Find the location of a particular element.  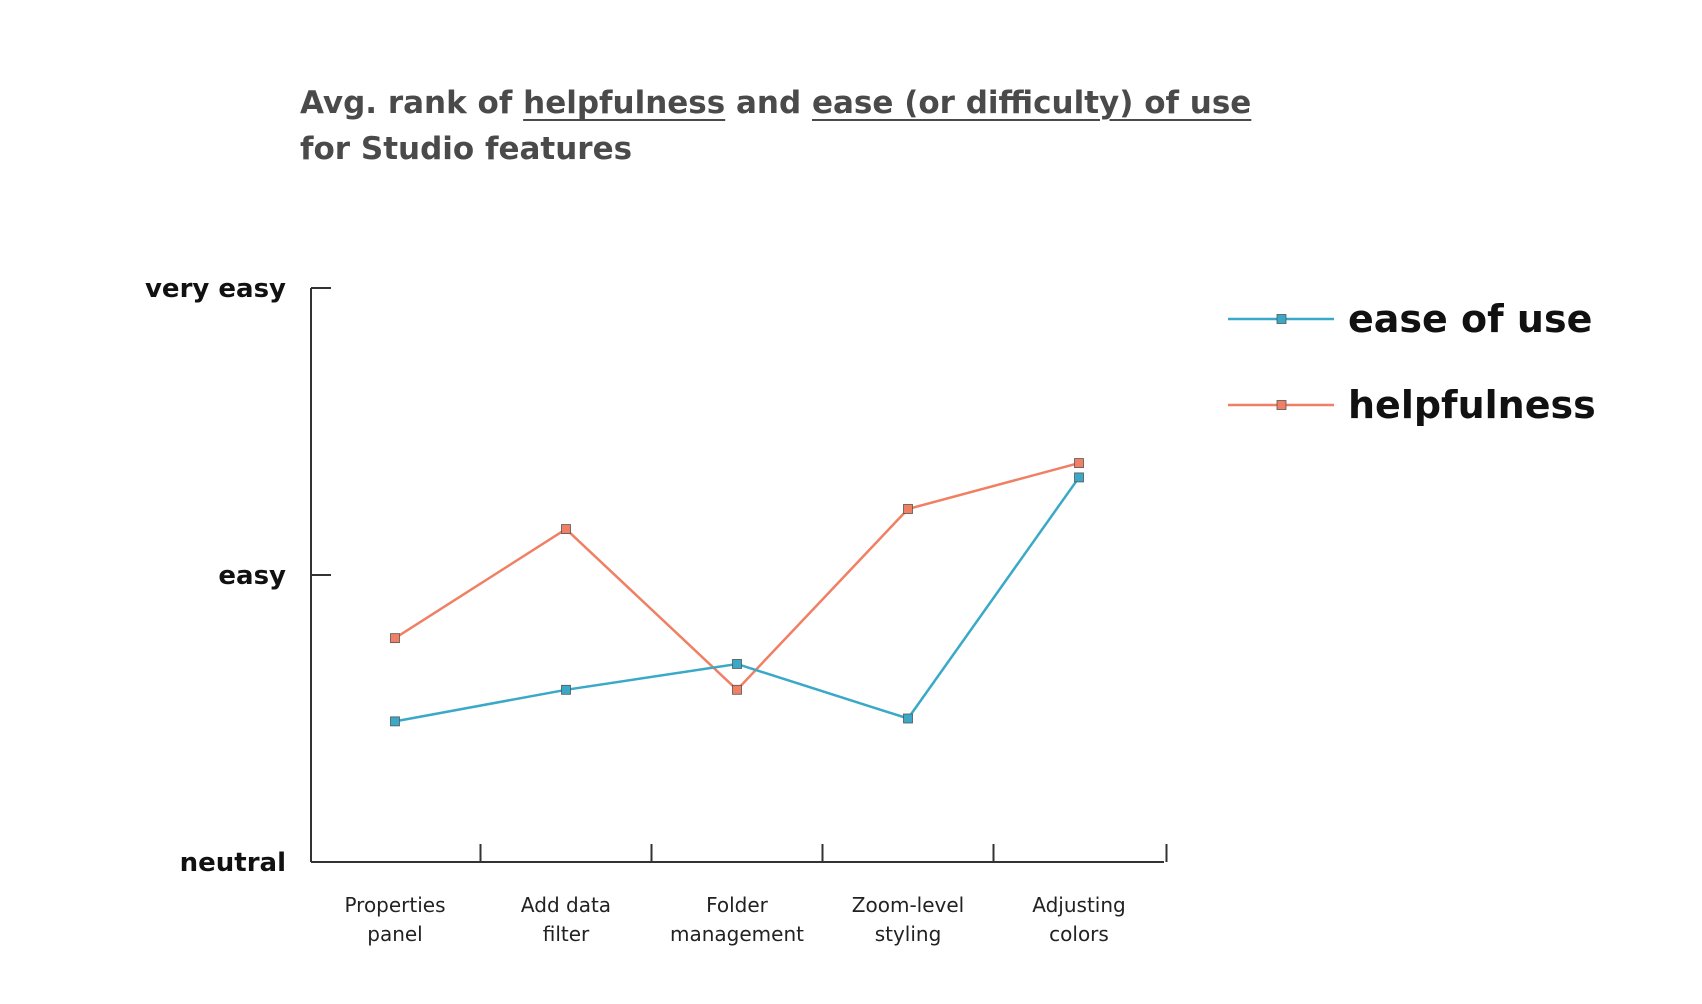

x-tick-label: Adjusting colors is located at coordinates (1078, 919).